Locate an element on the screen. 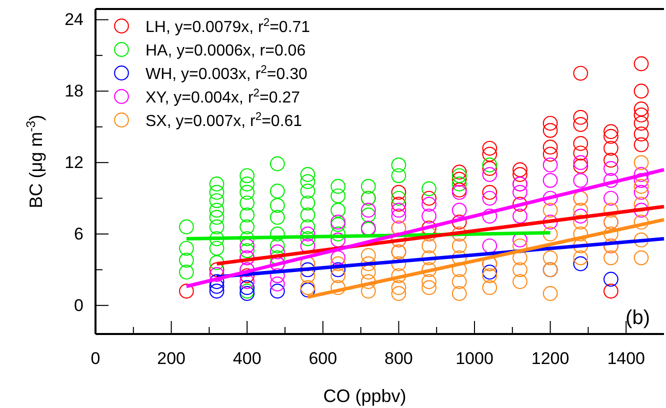 Image resolution: width=666 pixels, height=408 pixels. x-axis-title: CO (ppbv) is located at coordinates (364, 396).